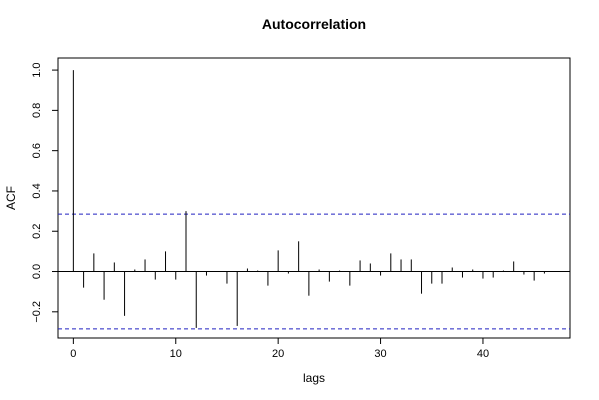 The image size is (599, 400). I want to click on x-tick-label: 20, so click(278, 354).